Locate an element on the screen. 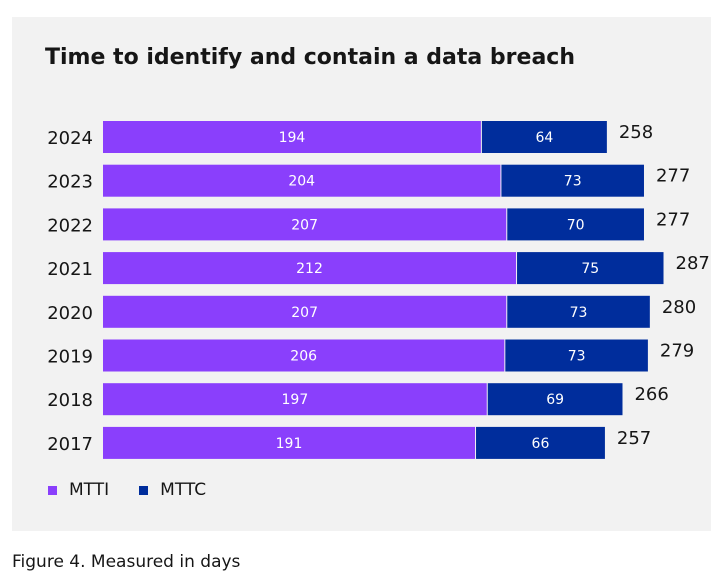  legend-item-mtti: MTTI is located at coordinates (78, 490).